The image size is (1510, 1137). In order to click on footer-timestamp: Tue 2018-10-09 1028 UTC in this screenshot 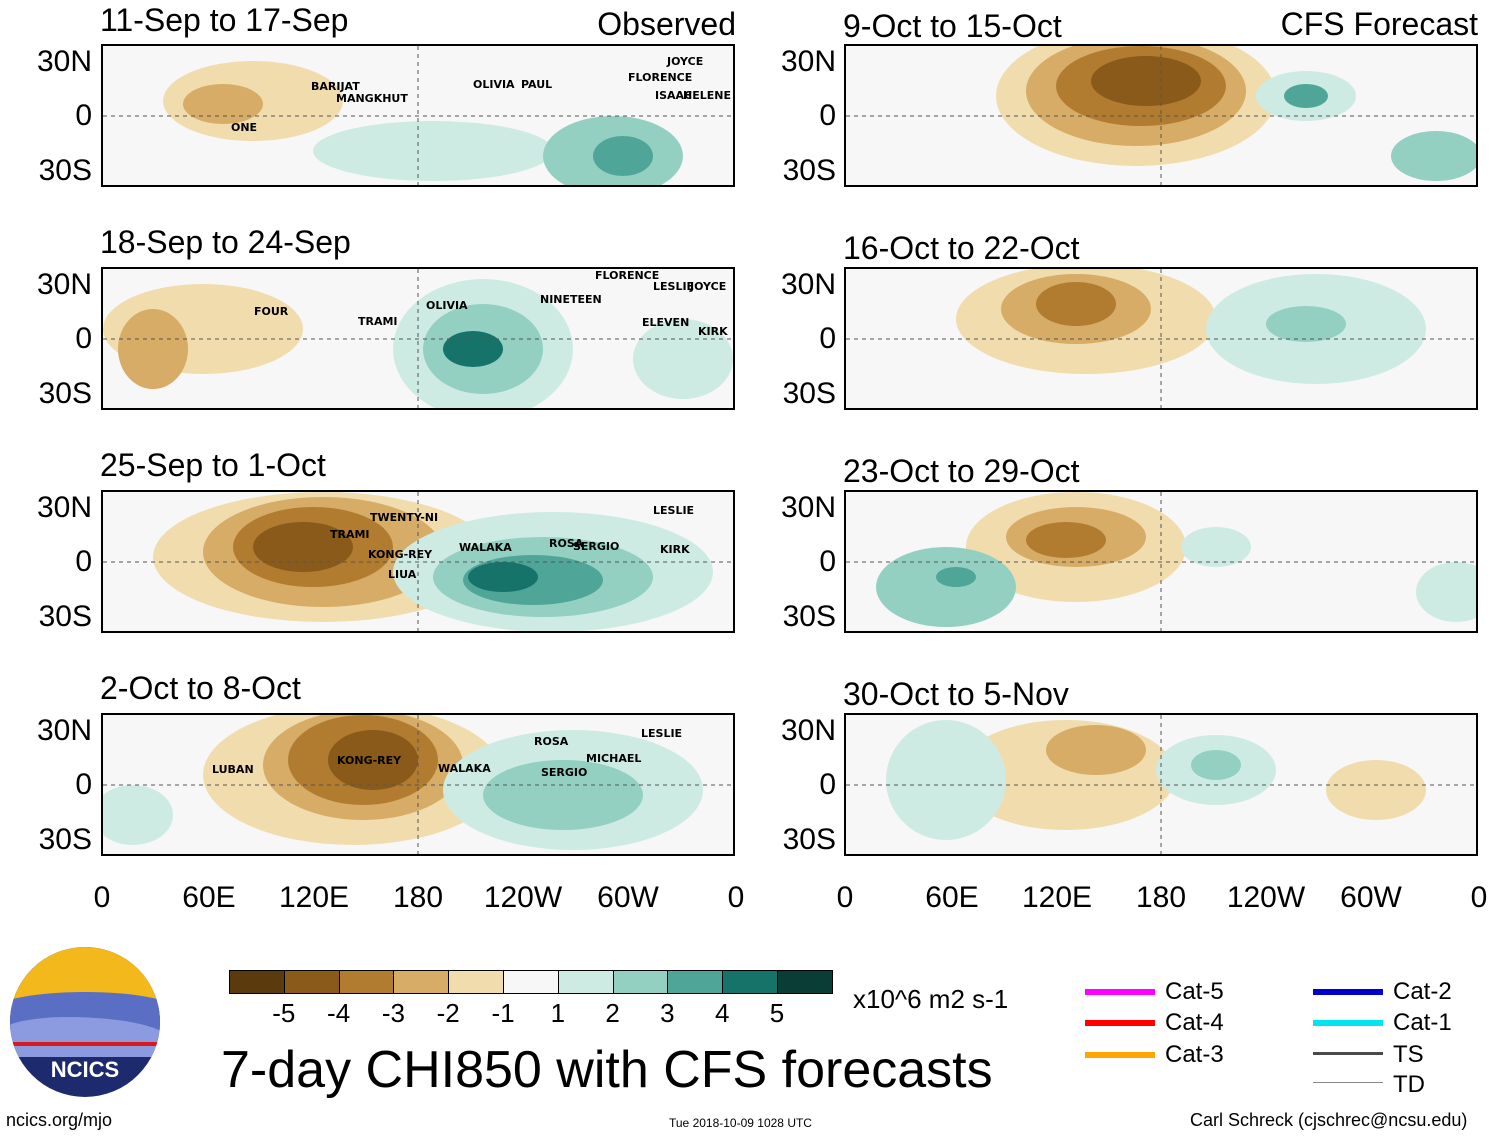, I will do `click(740, 1123)`.